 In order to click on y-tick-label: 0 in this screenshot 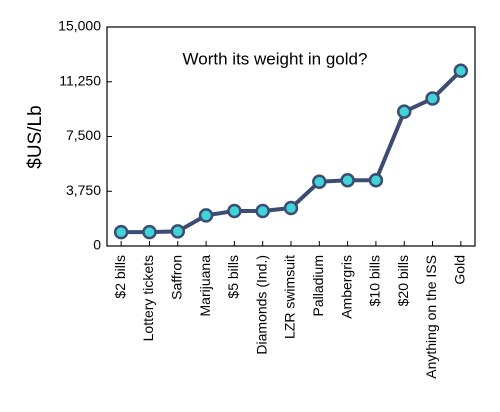, I will do `click(97, 245)`.